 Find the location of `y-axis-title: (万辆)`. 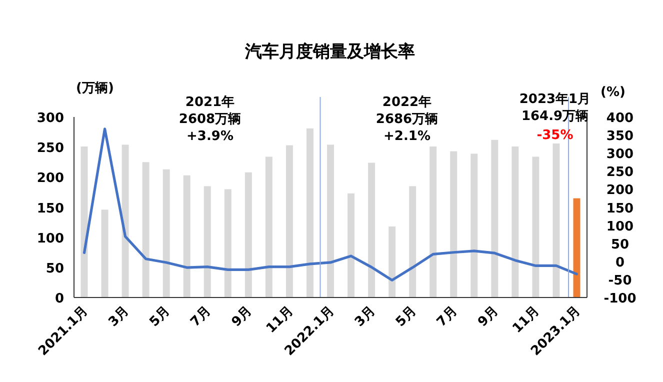

y-axis-title: (万辆) is located at coordinates (95, 88).